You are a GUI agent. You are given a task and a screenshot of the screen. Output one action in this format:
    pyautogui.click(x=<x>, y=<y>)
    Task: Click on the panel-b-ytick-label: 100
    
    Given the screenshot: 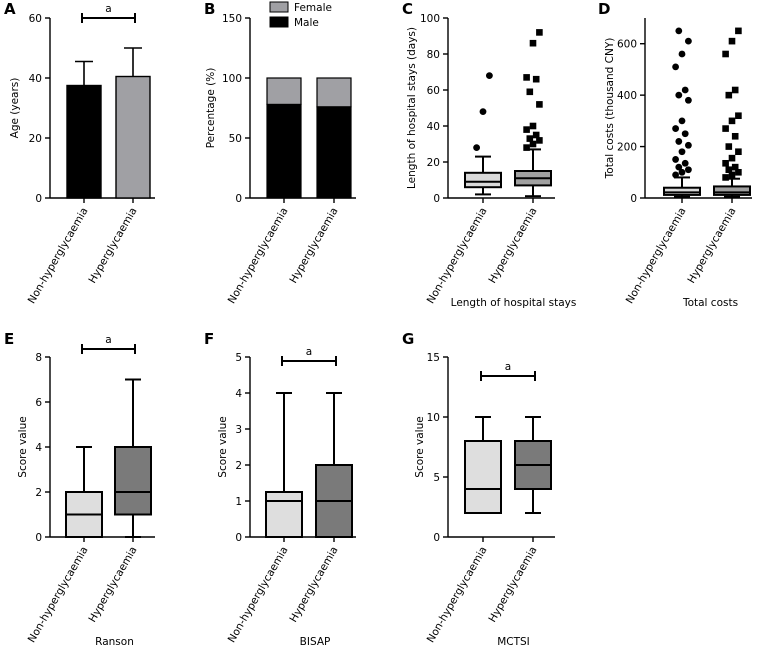 What is the action you would take?
    pyautogui.click(x=232, y=79)
    